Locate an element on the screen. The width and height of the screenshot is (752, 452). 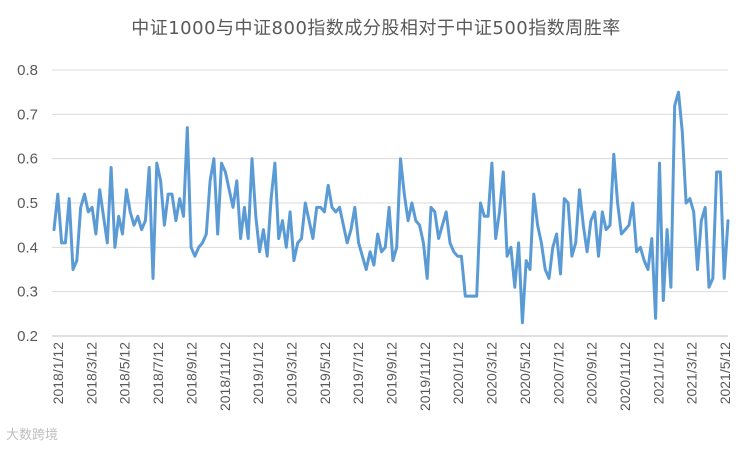
y-tick-label: 0.8 is located at coordinates (27, 70).